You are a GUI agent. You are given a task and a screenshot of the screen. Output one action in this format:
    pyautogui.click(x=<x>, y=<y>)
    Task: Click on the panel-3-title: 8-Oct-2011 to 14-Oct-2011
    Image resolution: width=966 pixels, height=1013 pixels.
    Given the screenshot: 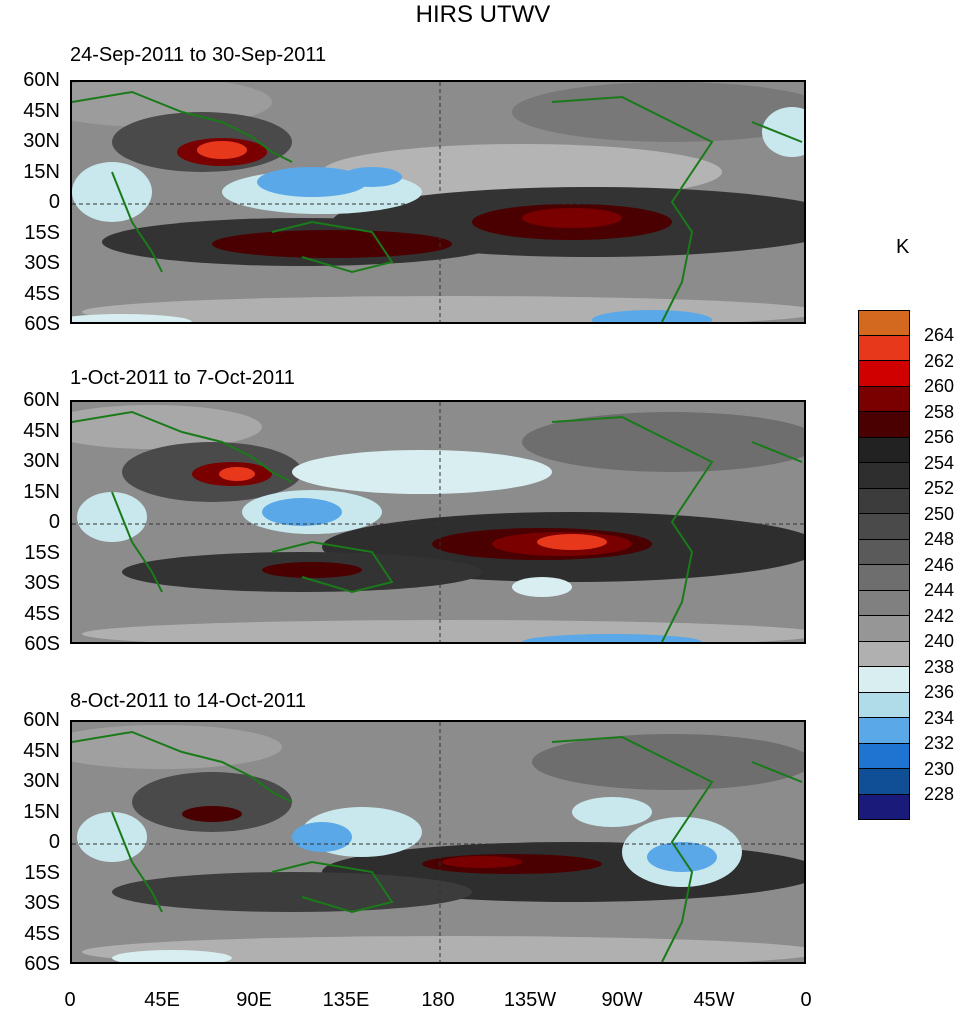 What is the action you would take?
    pyautogui.click(x=188, y=701)
    